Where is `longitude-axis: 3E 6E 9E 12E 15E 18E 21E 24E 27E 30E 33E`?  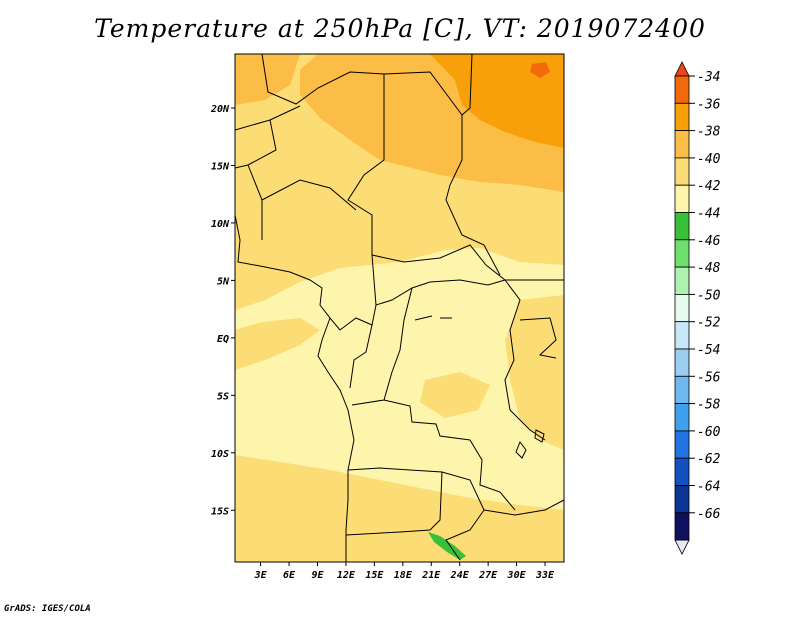
longitude-axis: 3E 6E 9E 12E 15E 18E 21E 24E 27E 30E 33E is located at coordinates (404, 571).